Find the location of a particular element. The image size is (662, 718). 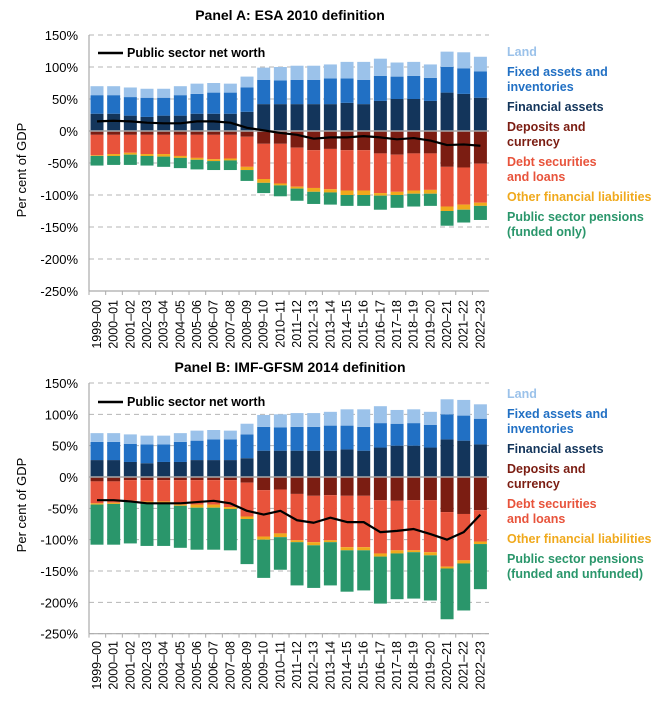

x-tick-label: 2021–22 is located at coordinates (464, 665).